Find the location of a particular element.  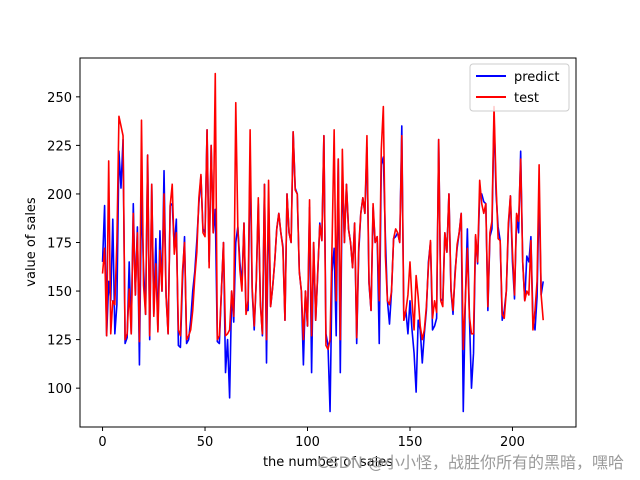

x-axis-ticks: 0 50 100 150 200 is located at coordinates (311, 438).